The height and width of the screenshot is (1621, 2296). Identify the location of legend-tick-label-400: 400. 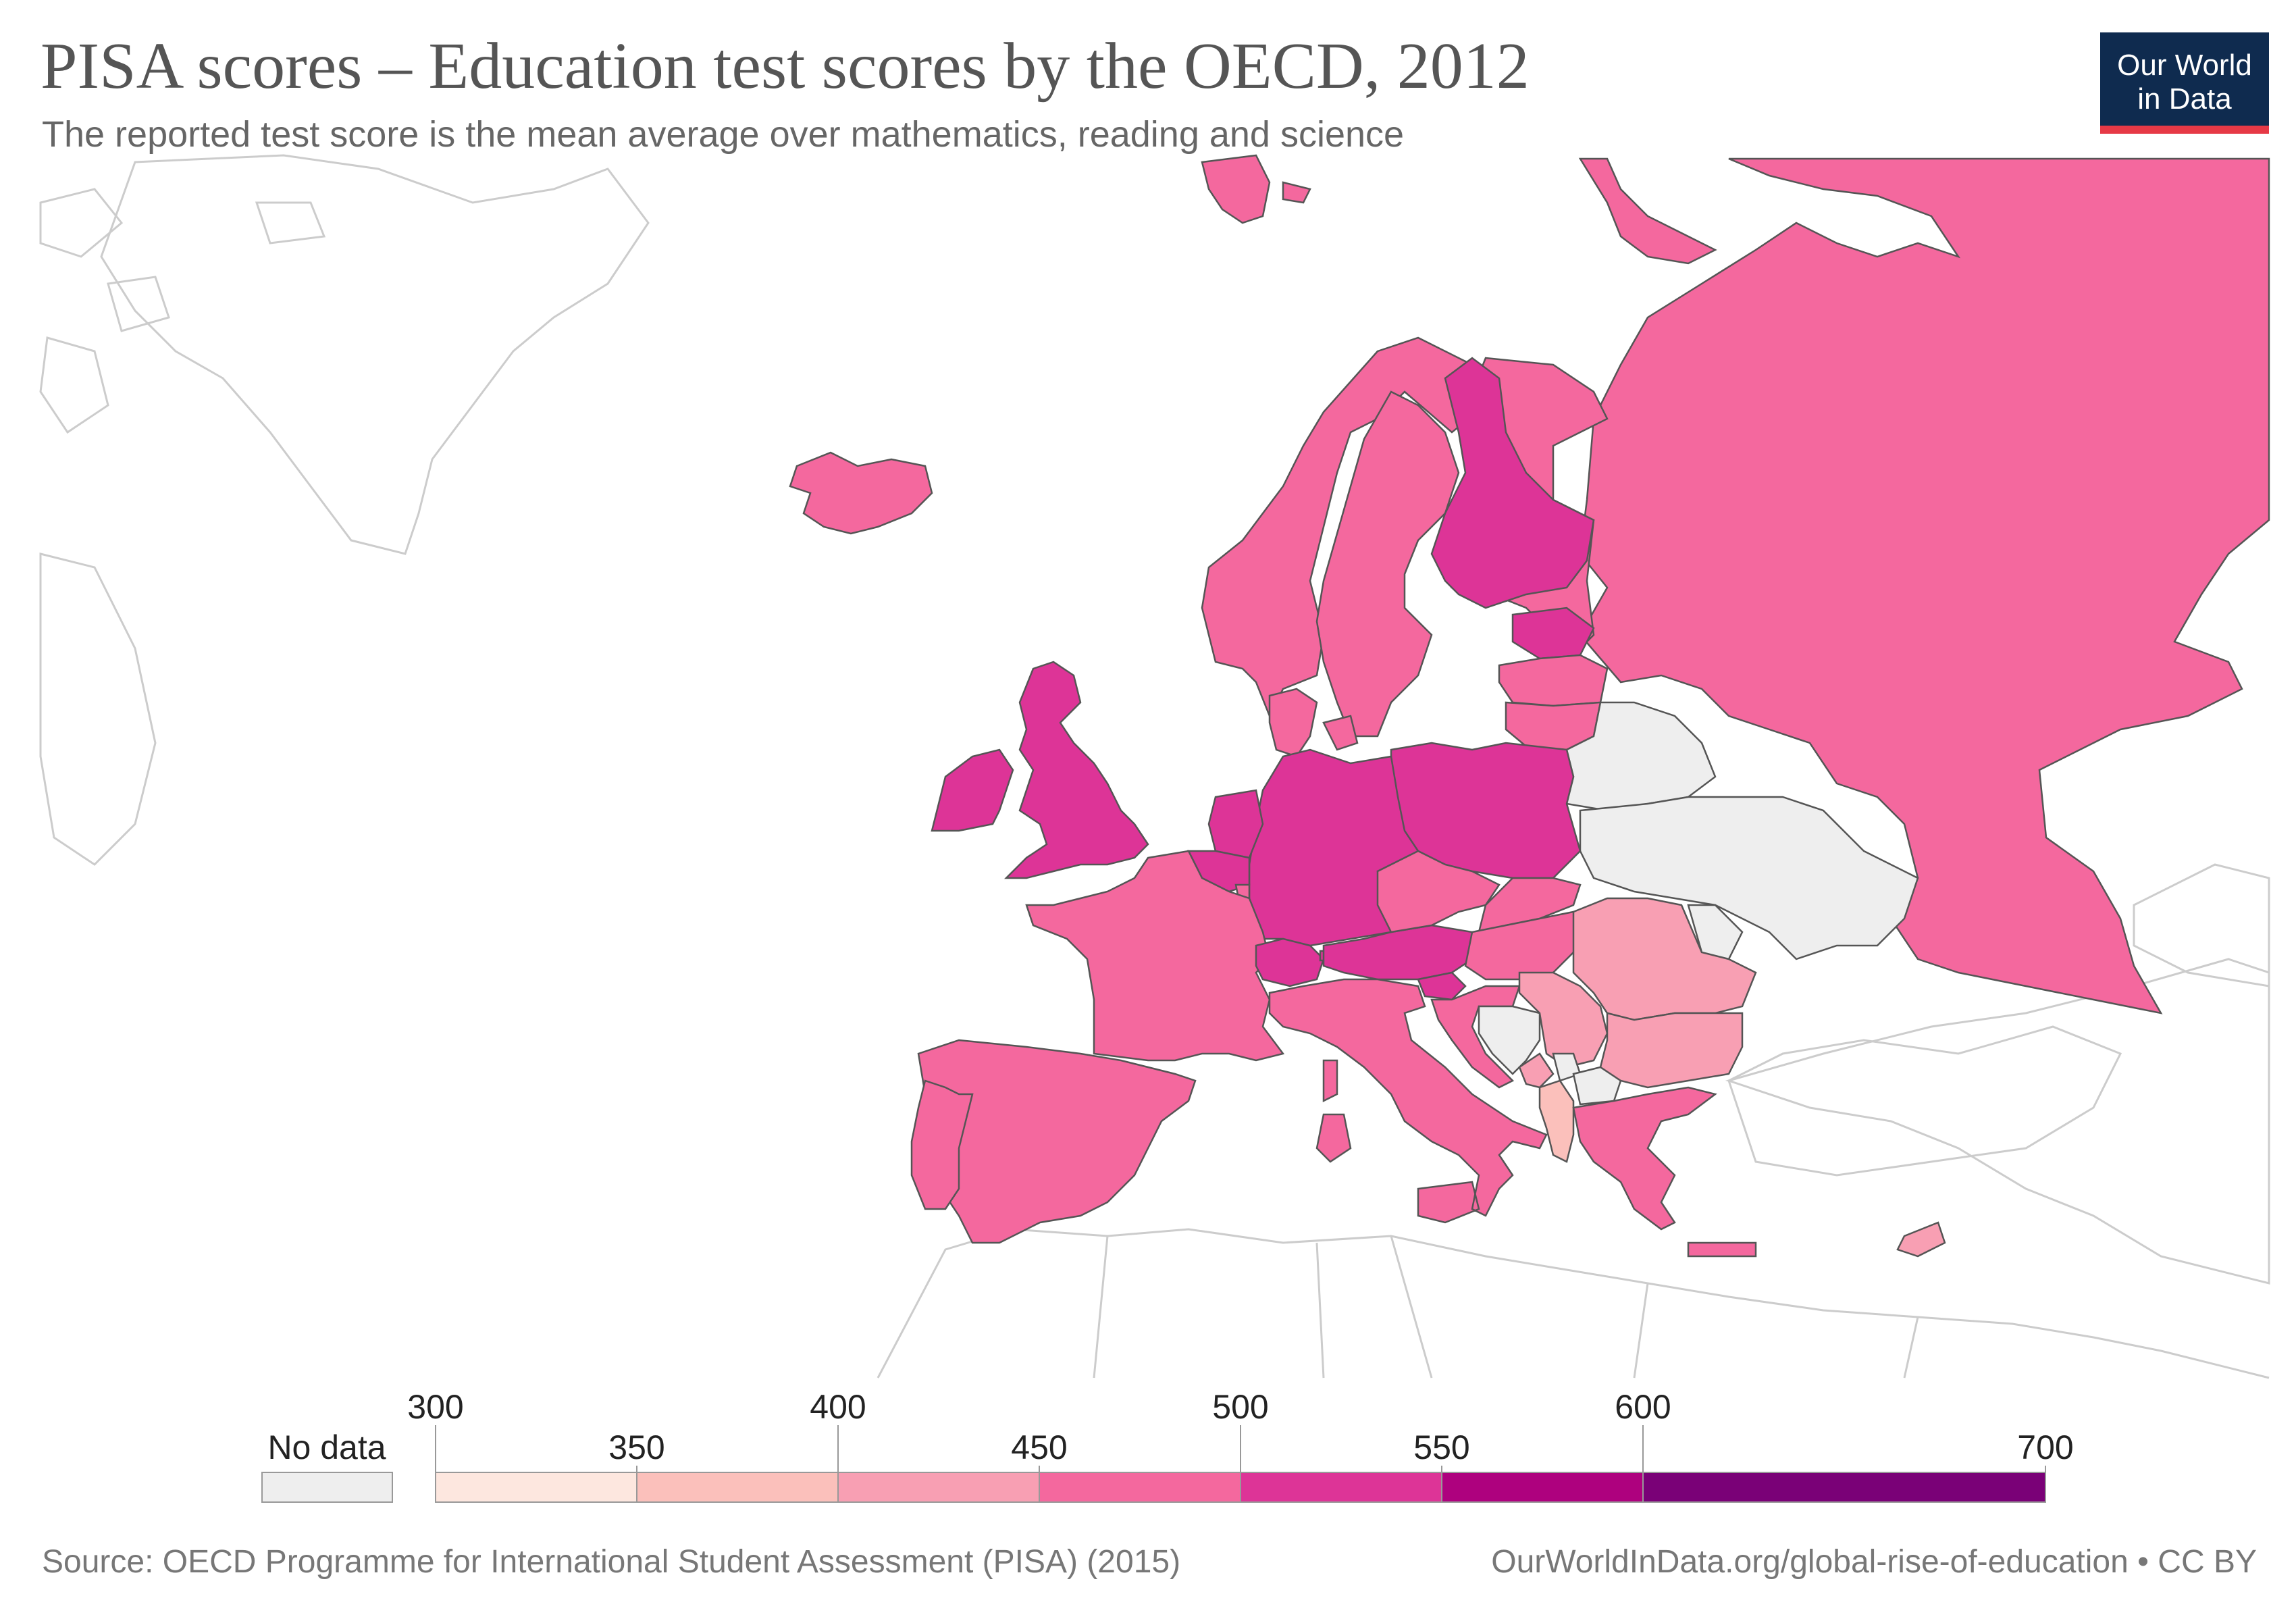
(838, 1407).